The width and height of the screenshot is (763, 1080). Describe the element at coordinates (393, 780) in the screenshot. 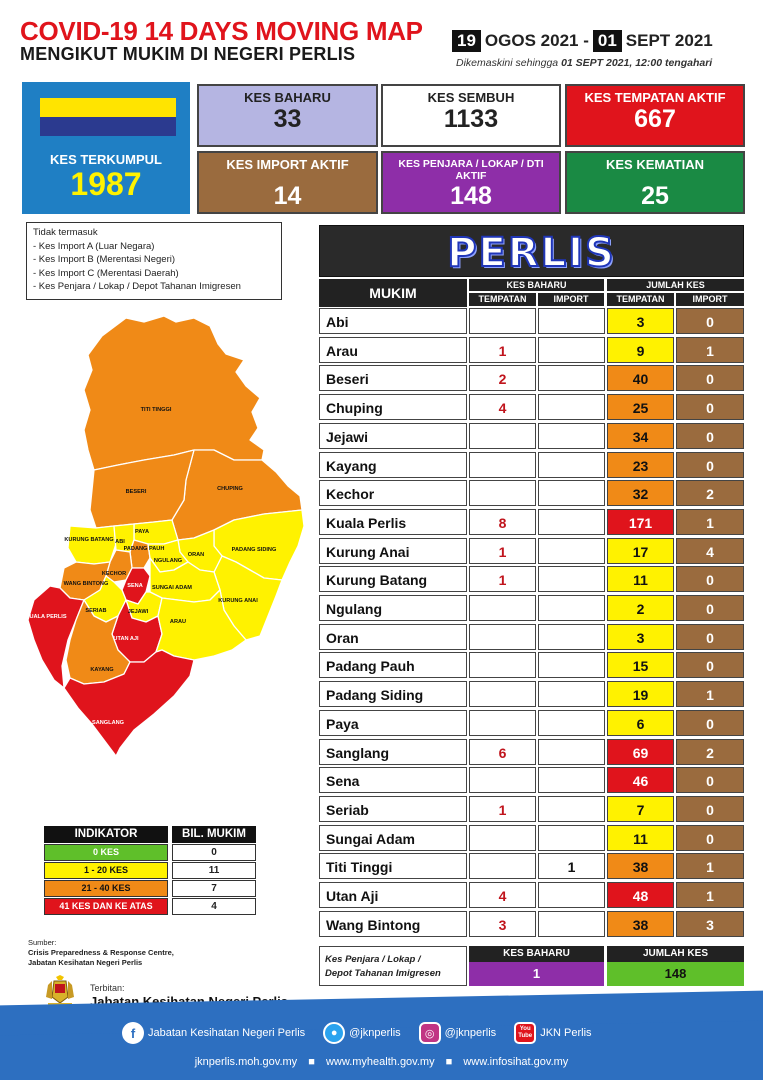

I see `mukim-name-cell: Sena` at that location.